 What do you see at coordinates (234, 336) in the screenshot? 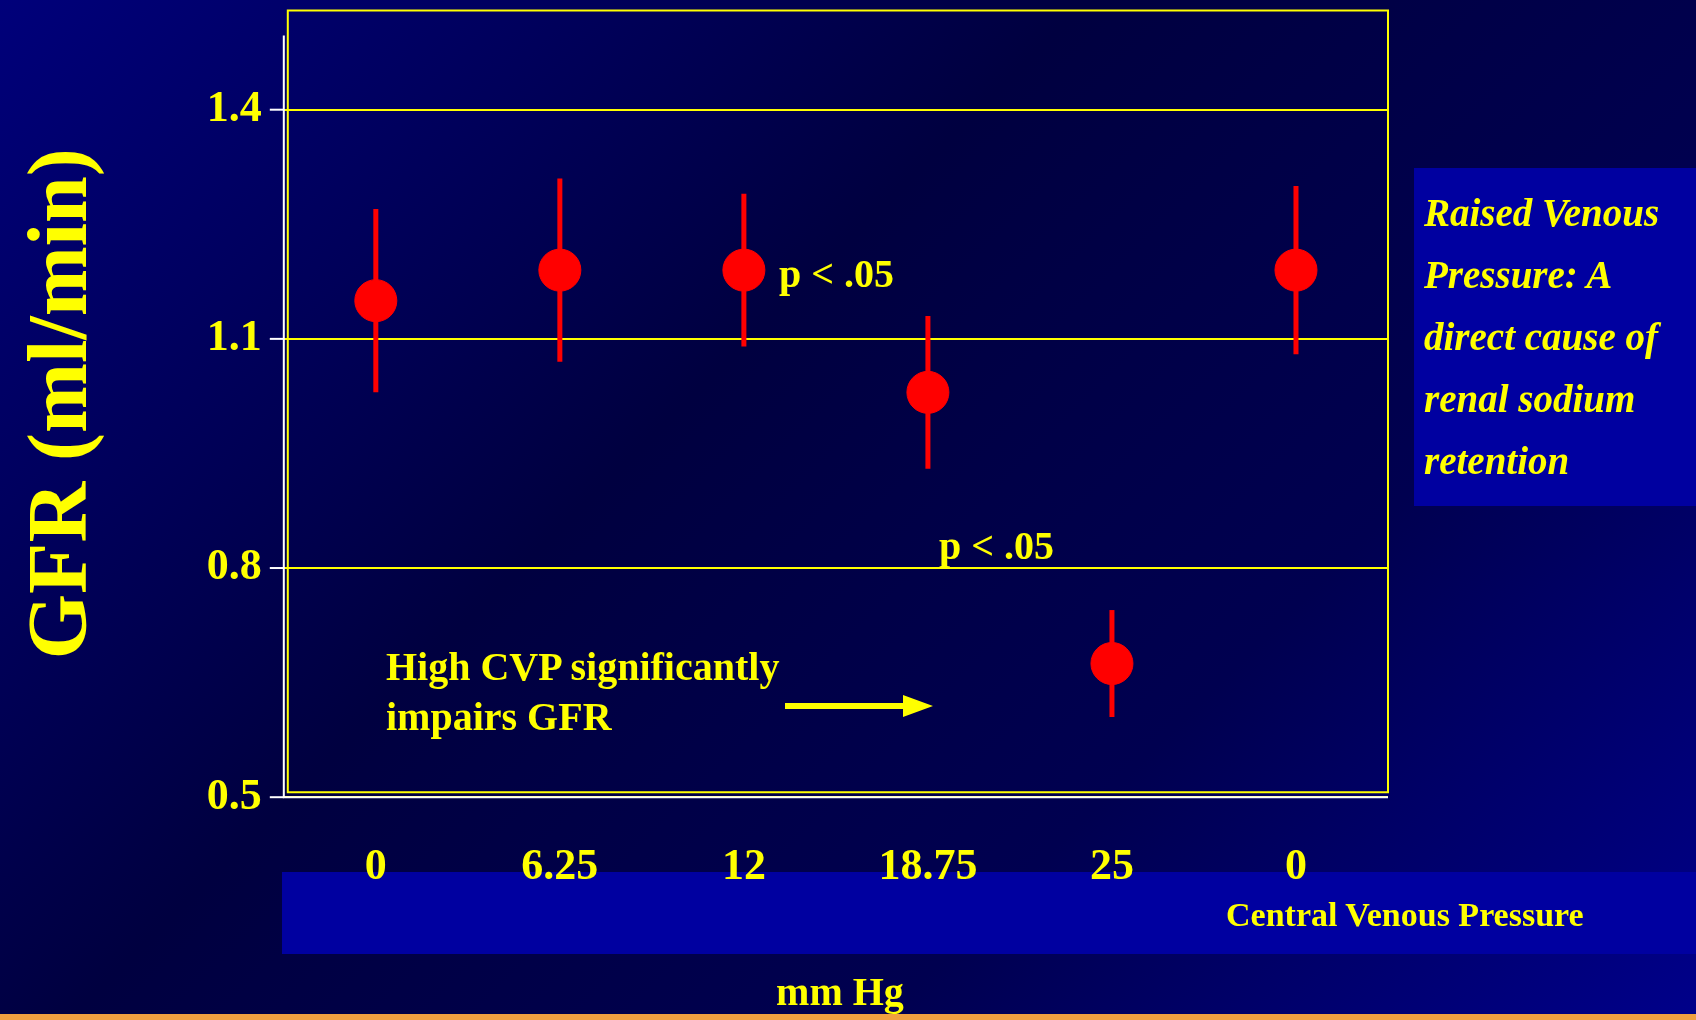
I see `y-tick-label: 1.1` at bounding box center [234, 336].